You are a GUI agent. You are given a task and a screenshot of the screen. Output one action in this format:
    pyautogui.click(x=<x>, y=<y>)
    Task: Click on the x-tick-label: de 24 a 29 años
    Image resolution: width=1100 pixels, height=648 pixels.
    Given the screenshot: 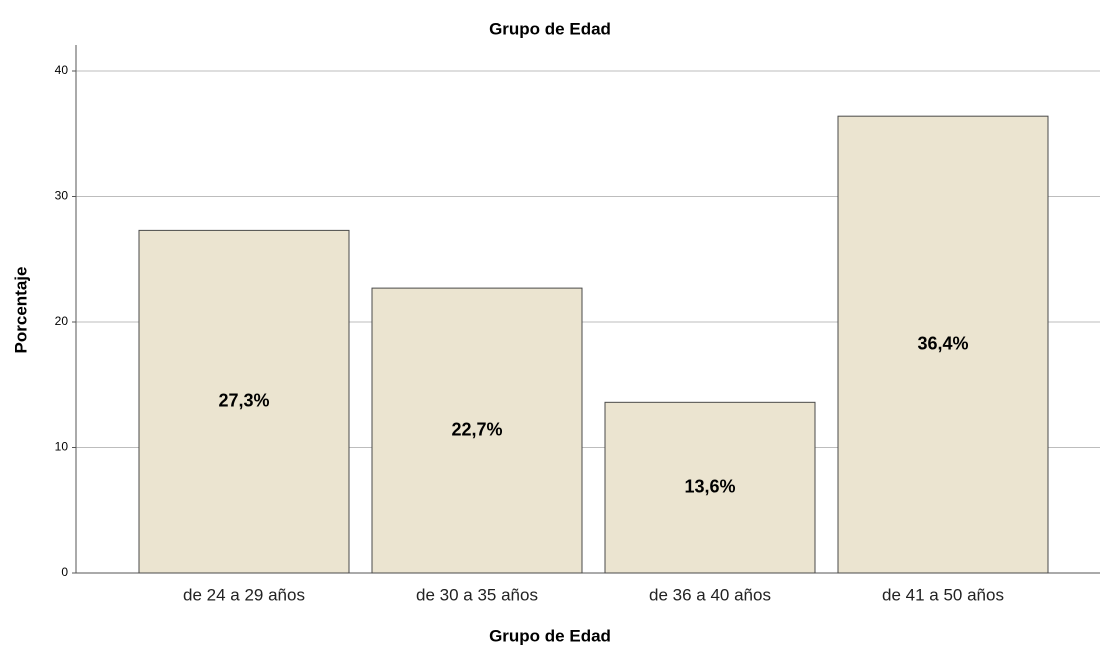 What is the action you would take?
    pyautogui.click(x=244, y=594)
    